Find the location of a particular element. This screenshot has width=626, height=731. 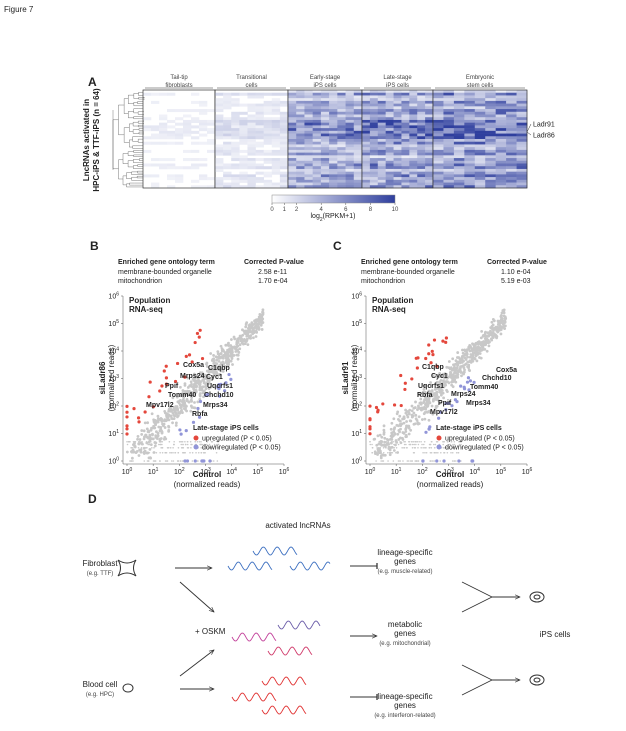

lncrna-squiggle is located at coordinates (250, 566).